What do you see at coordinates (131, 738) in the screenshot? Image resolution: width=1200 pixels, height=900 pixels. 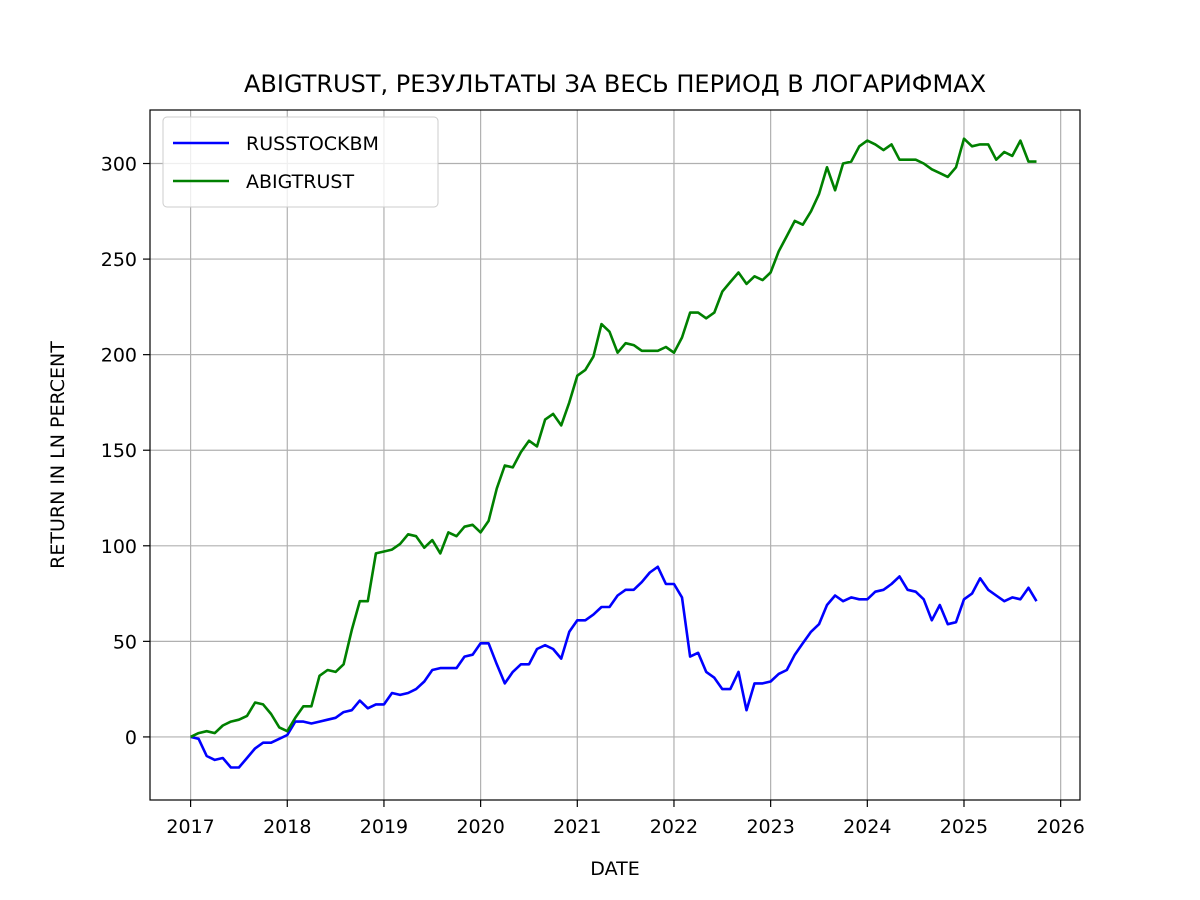 I see `y-tick-label: 0` at bounding box center [131, 738].